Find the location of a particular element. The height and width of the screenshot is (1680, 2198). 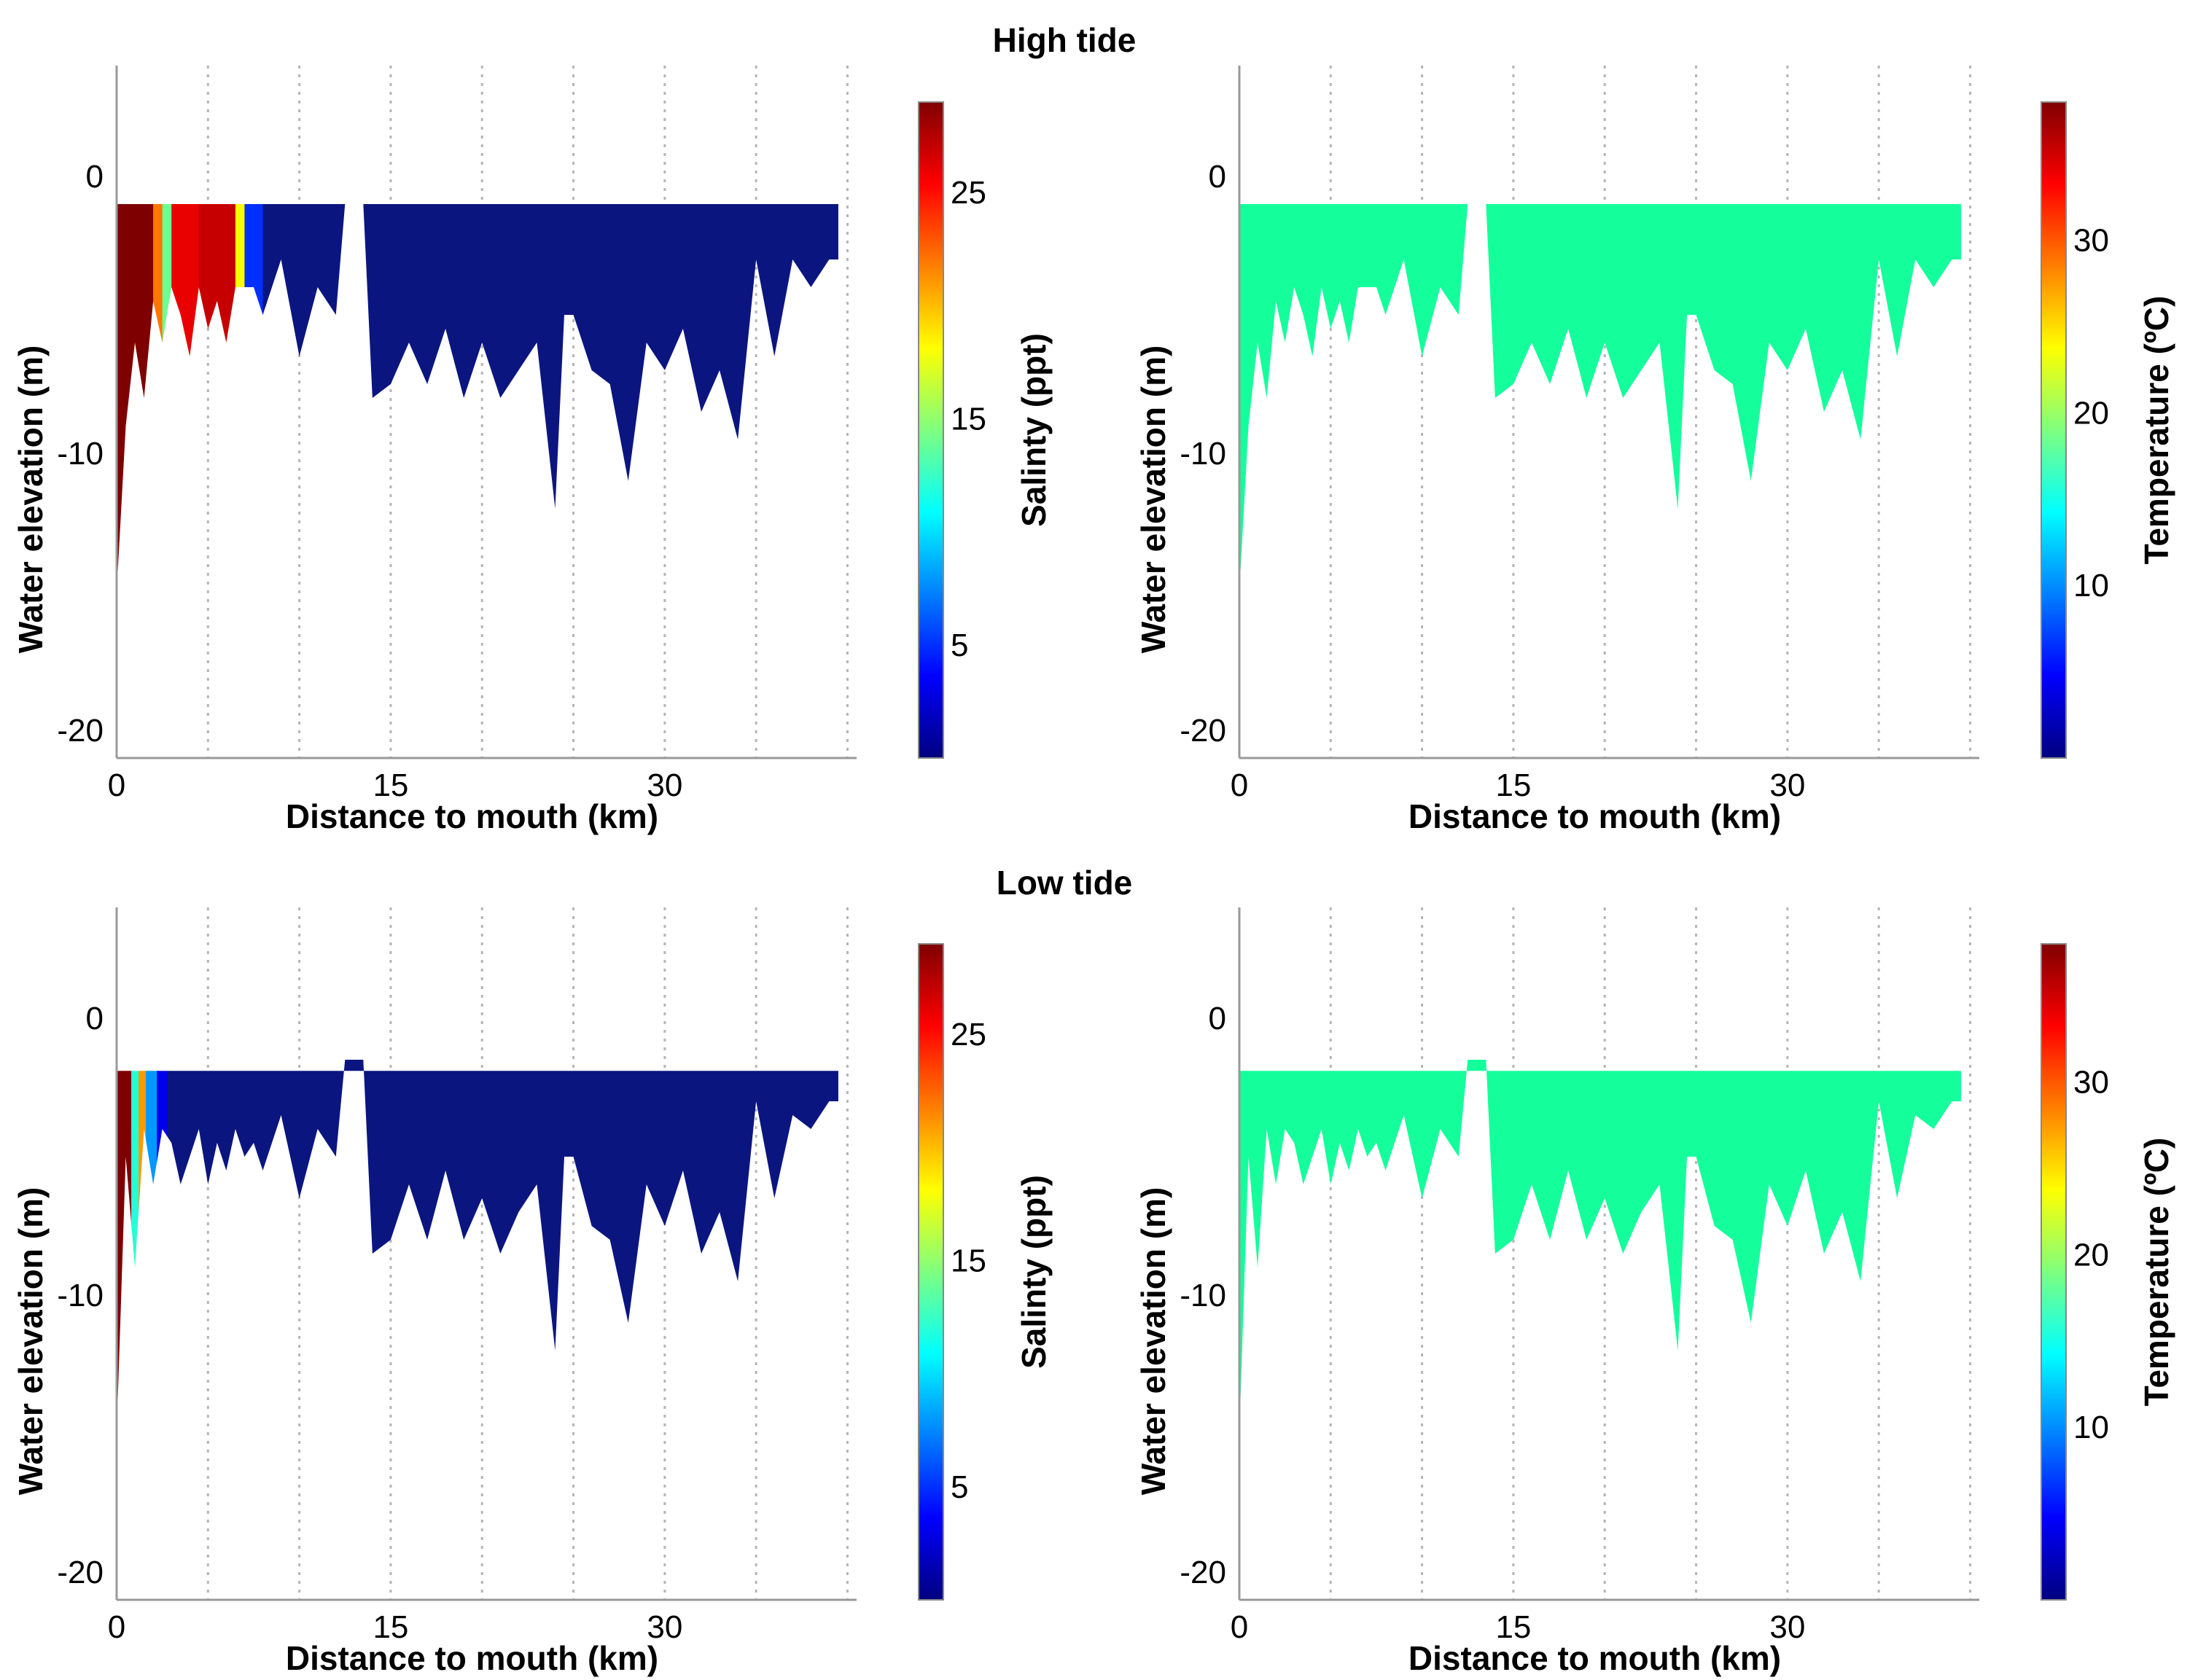

low-tide-title: Low tide is located at coordinates (1064, 883).